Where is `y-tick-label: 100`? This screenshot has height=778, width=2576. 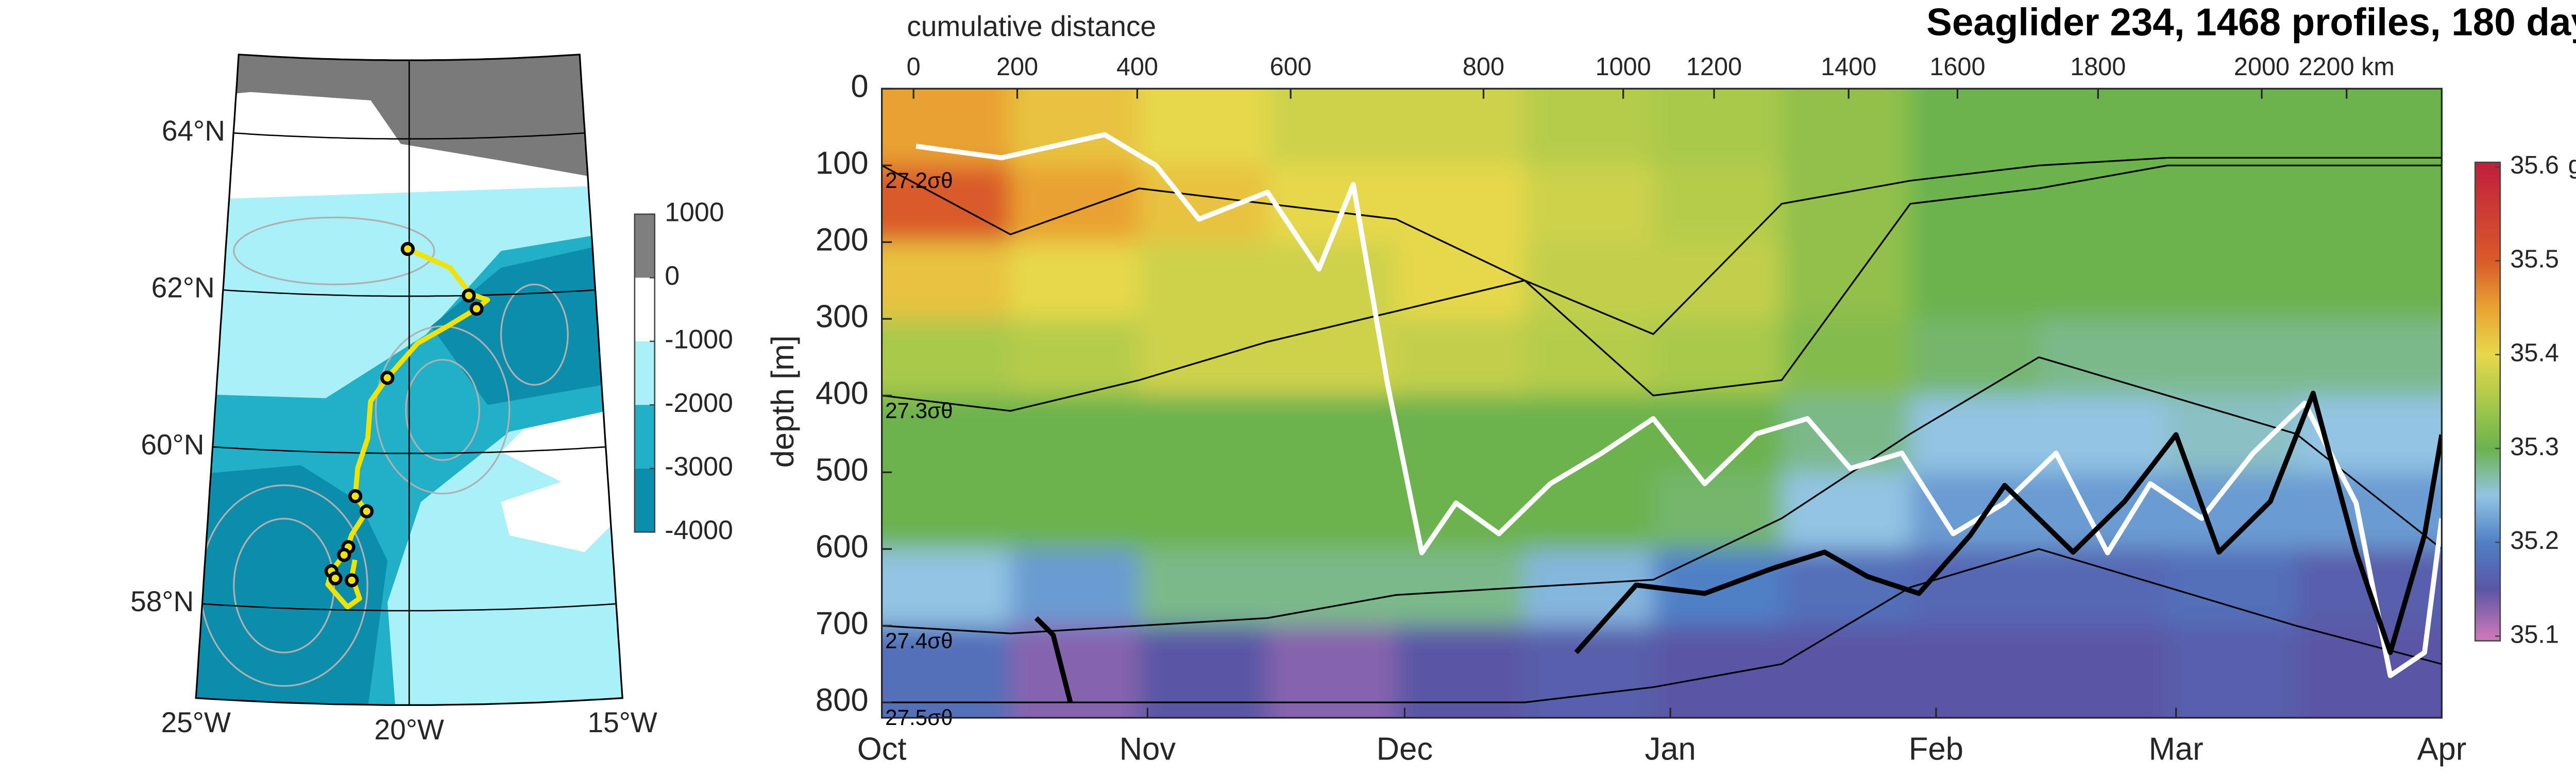 y-tick-label: 100 is located at coordinates (842, 163).